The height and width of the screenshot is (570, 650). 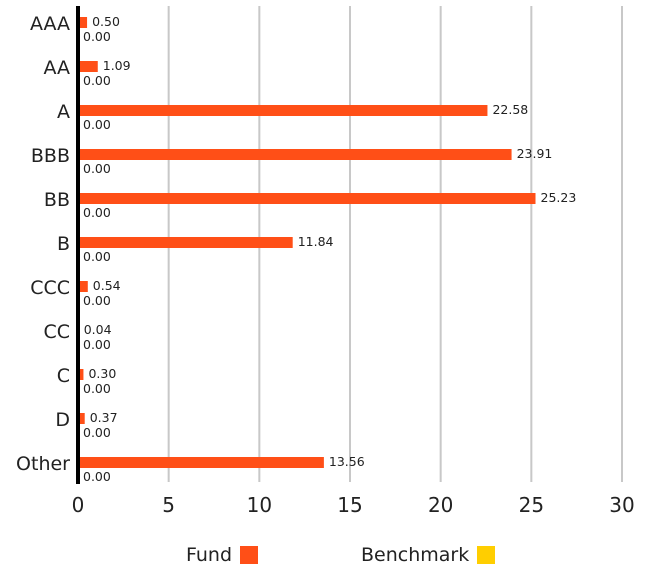 What do you see at coordinates (97, 168) in the screenshot?
I see `data-label-benchmark-bbb: 0.00` at bounding box center [97, 168].